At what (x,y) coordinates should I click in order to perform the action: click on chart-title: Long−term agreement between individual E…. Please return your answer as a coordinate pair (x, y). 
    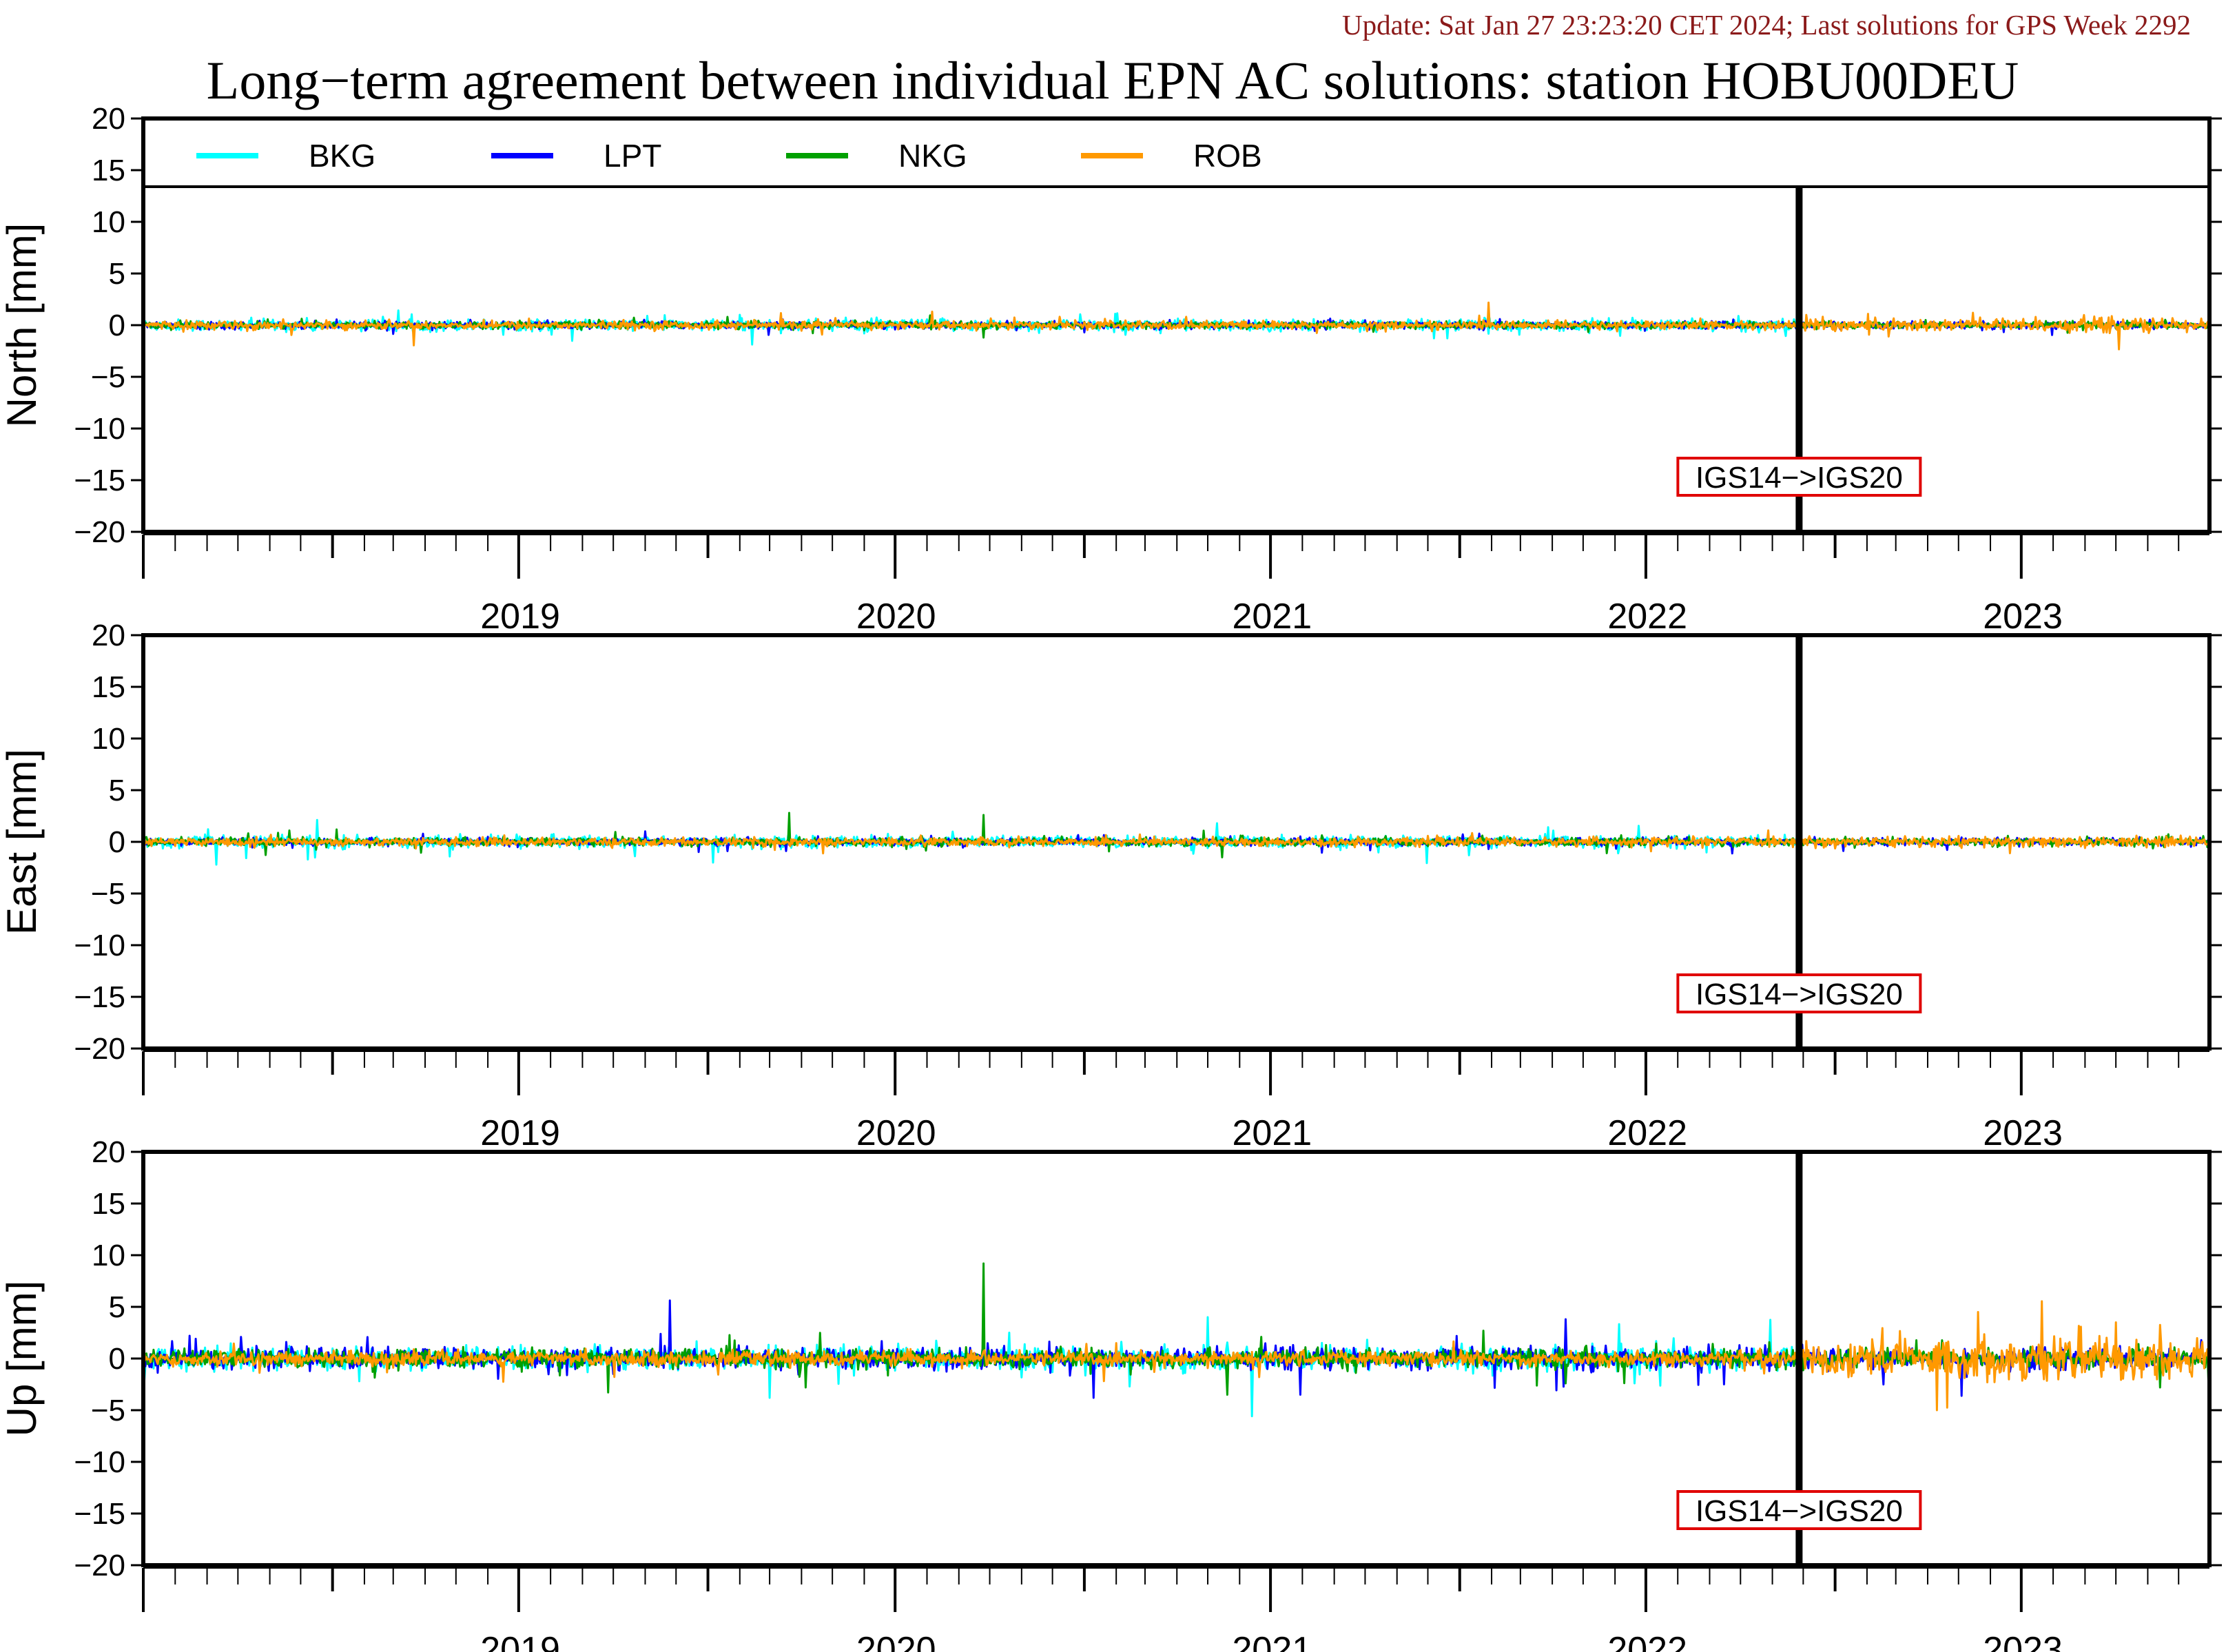
    Looking at the image, I should click on (1113, 80).